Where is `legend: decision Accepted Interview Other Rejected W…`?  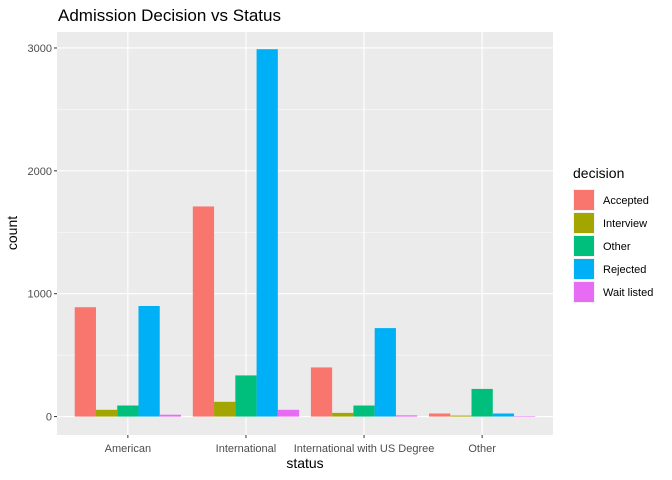 legend: decision Accepted Interview Other Rejected W… is located at coordinates (613, 234).